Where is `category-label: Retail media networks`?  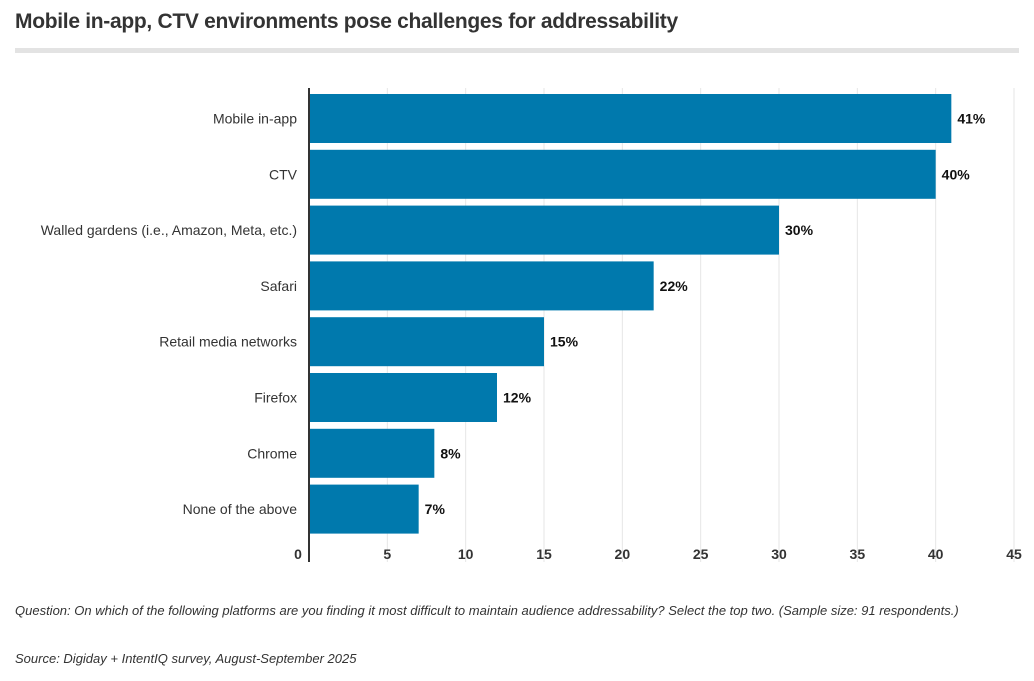
category-label: Retail media networks is located at coordinates (228, 342).